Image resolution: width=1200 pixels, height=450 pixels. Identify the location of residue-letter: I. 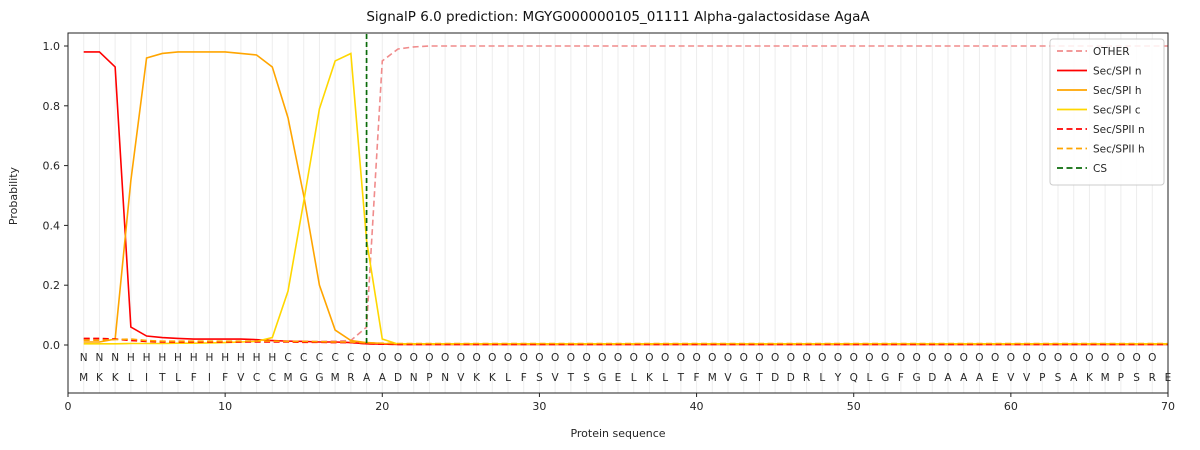
(146, 378).